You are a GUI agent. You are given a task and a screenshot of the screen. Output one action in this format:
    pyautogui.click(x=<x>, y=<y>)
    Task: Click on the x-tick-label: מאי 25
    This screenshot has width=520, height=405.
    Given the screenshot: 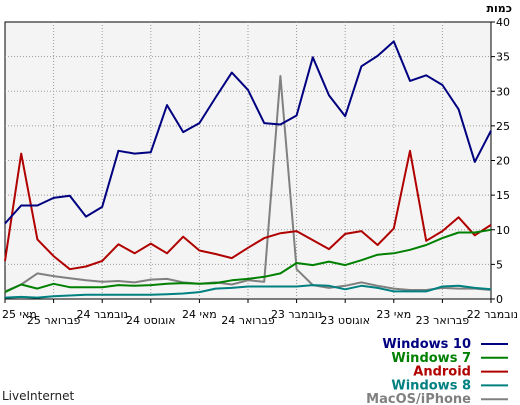 What is the action you would take?
    pyautogui.click(x=19, y=314)
    